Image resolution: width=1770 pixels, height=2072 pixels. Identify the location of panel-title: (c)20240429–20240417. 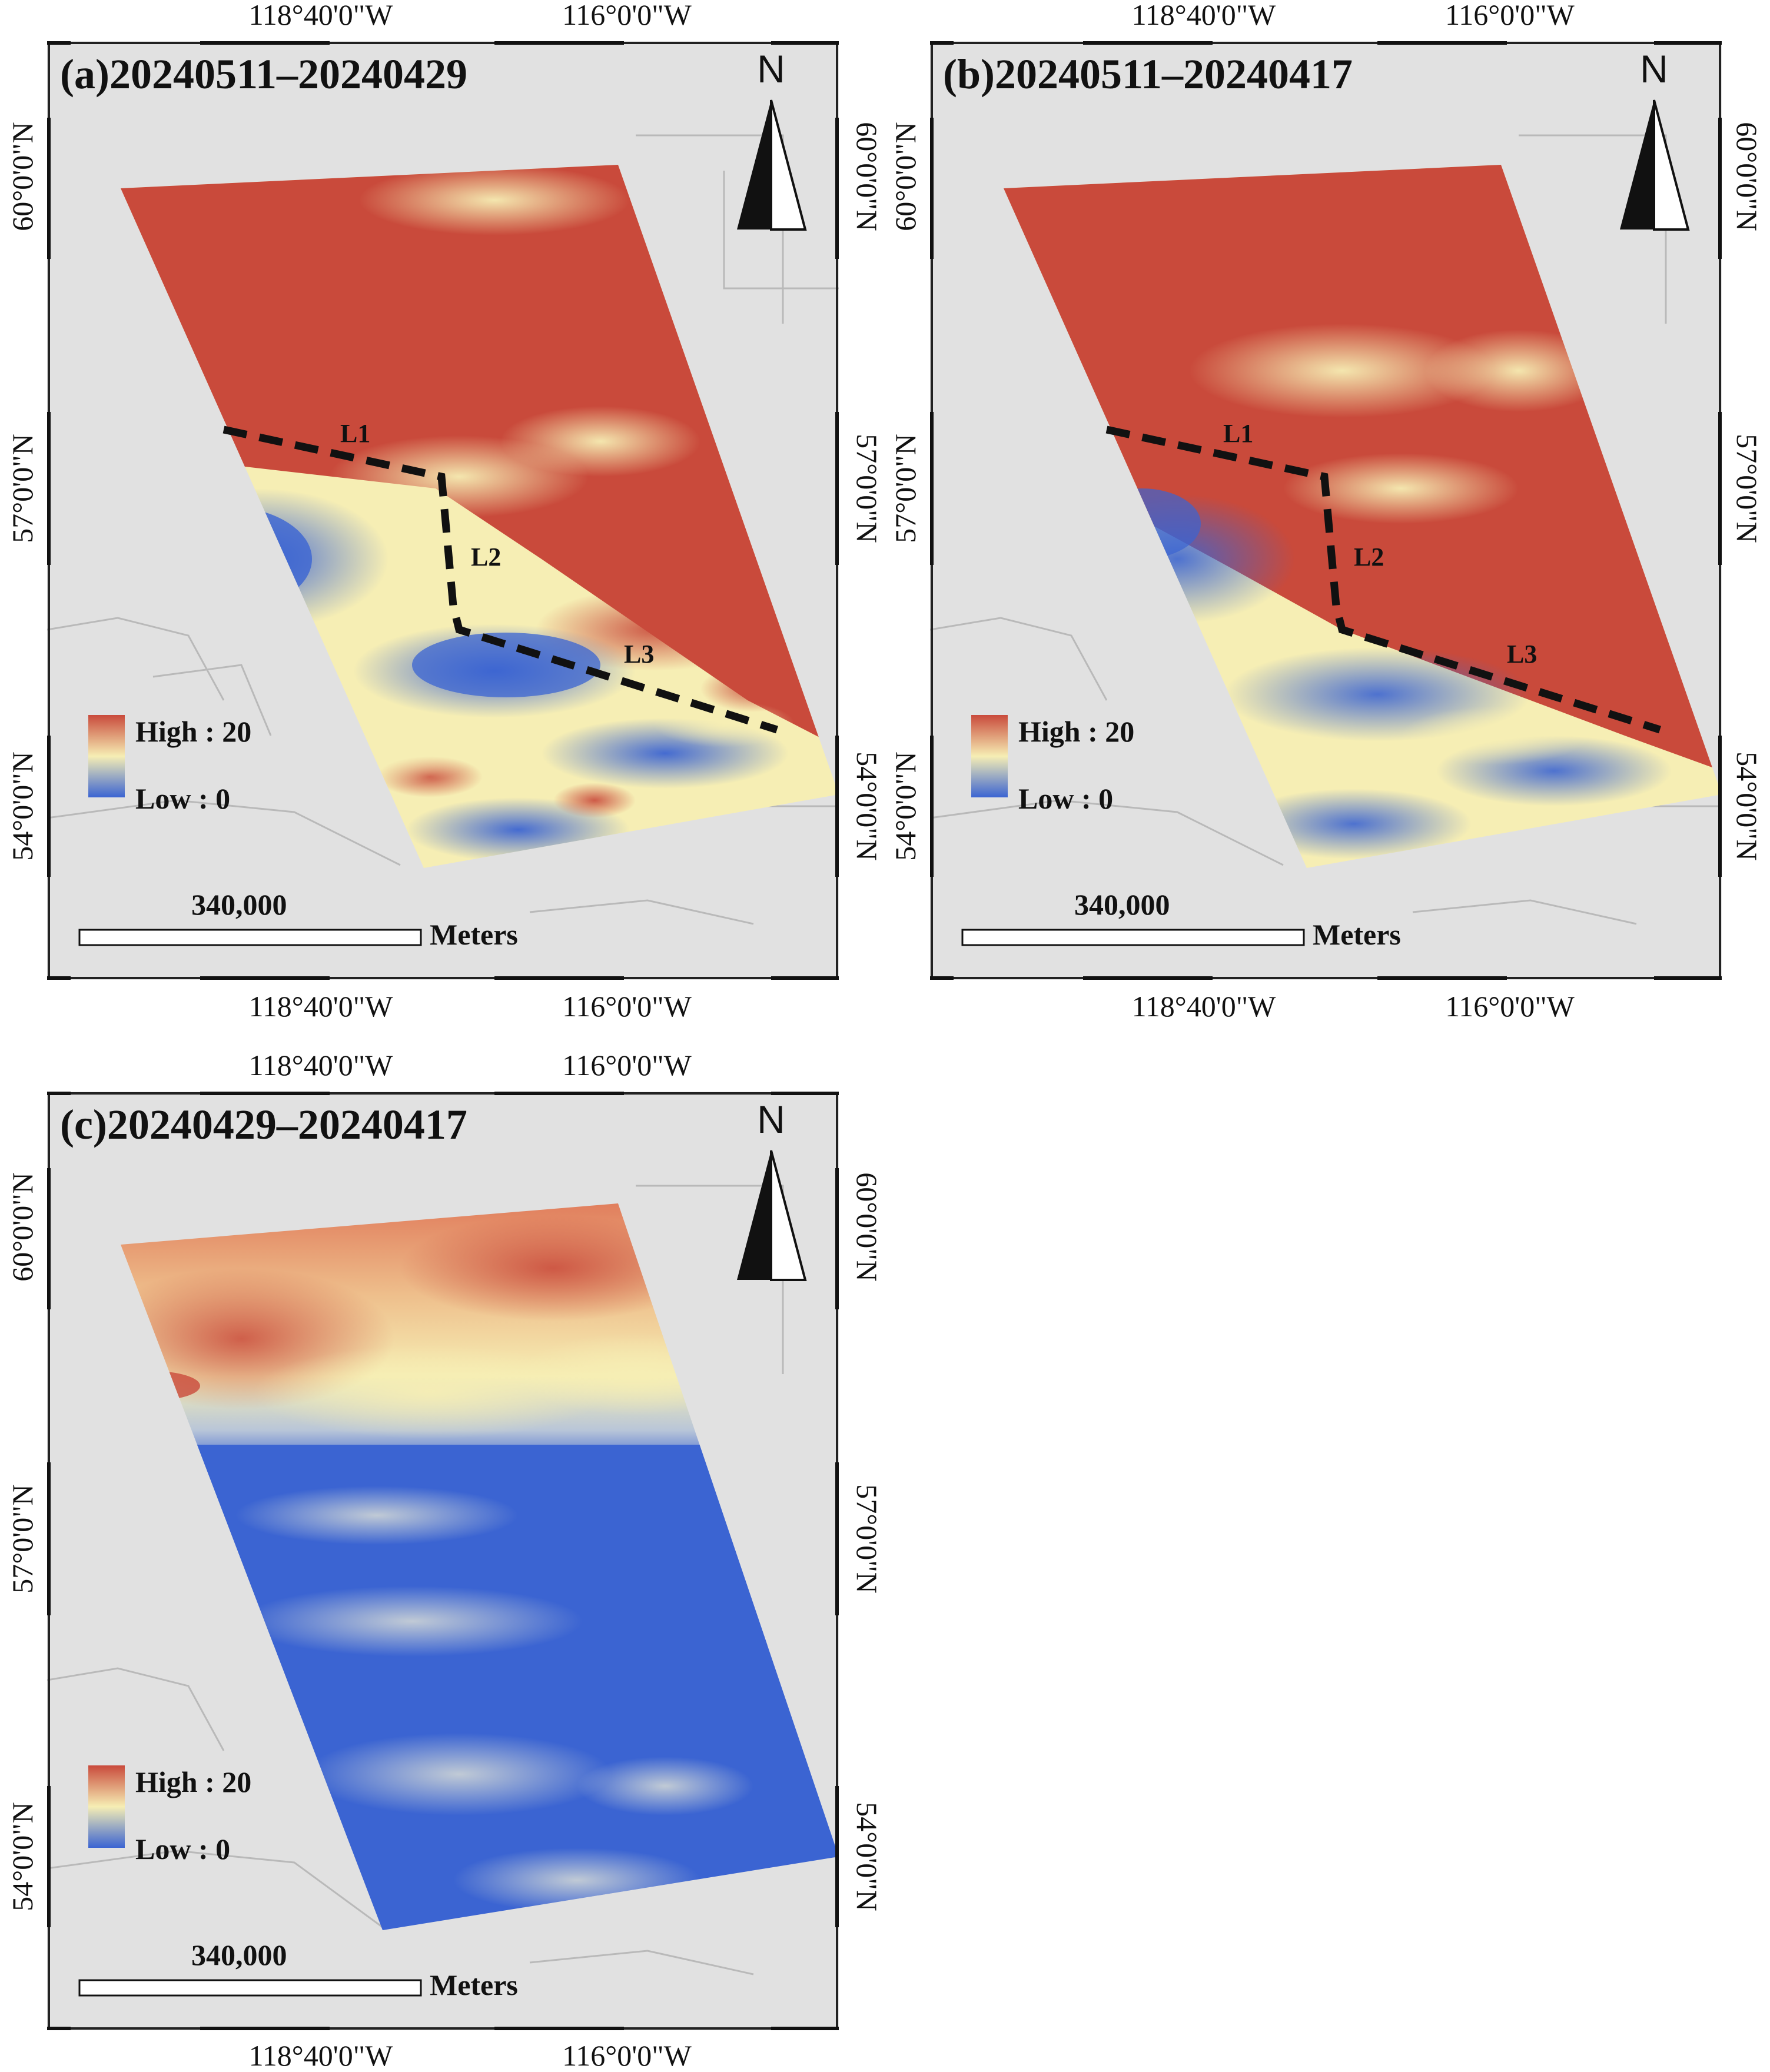
(263, 1124).